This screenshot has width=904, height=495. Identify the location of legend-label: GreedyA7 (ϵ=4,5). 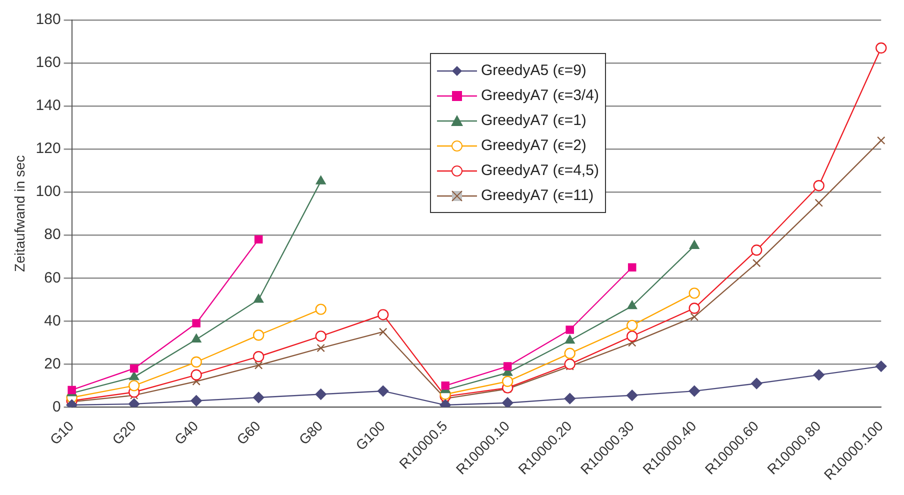
(540, 170).